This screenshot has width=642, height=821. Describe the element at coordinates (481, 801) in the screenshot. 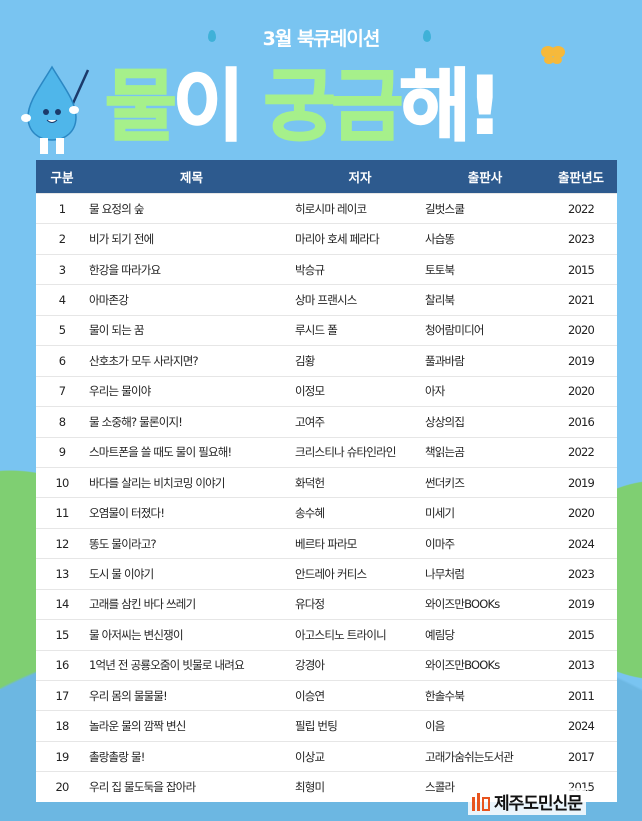

I see `logo-mark-icon` at that location.